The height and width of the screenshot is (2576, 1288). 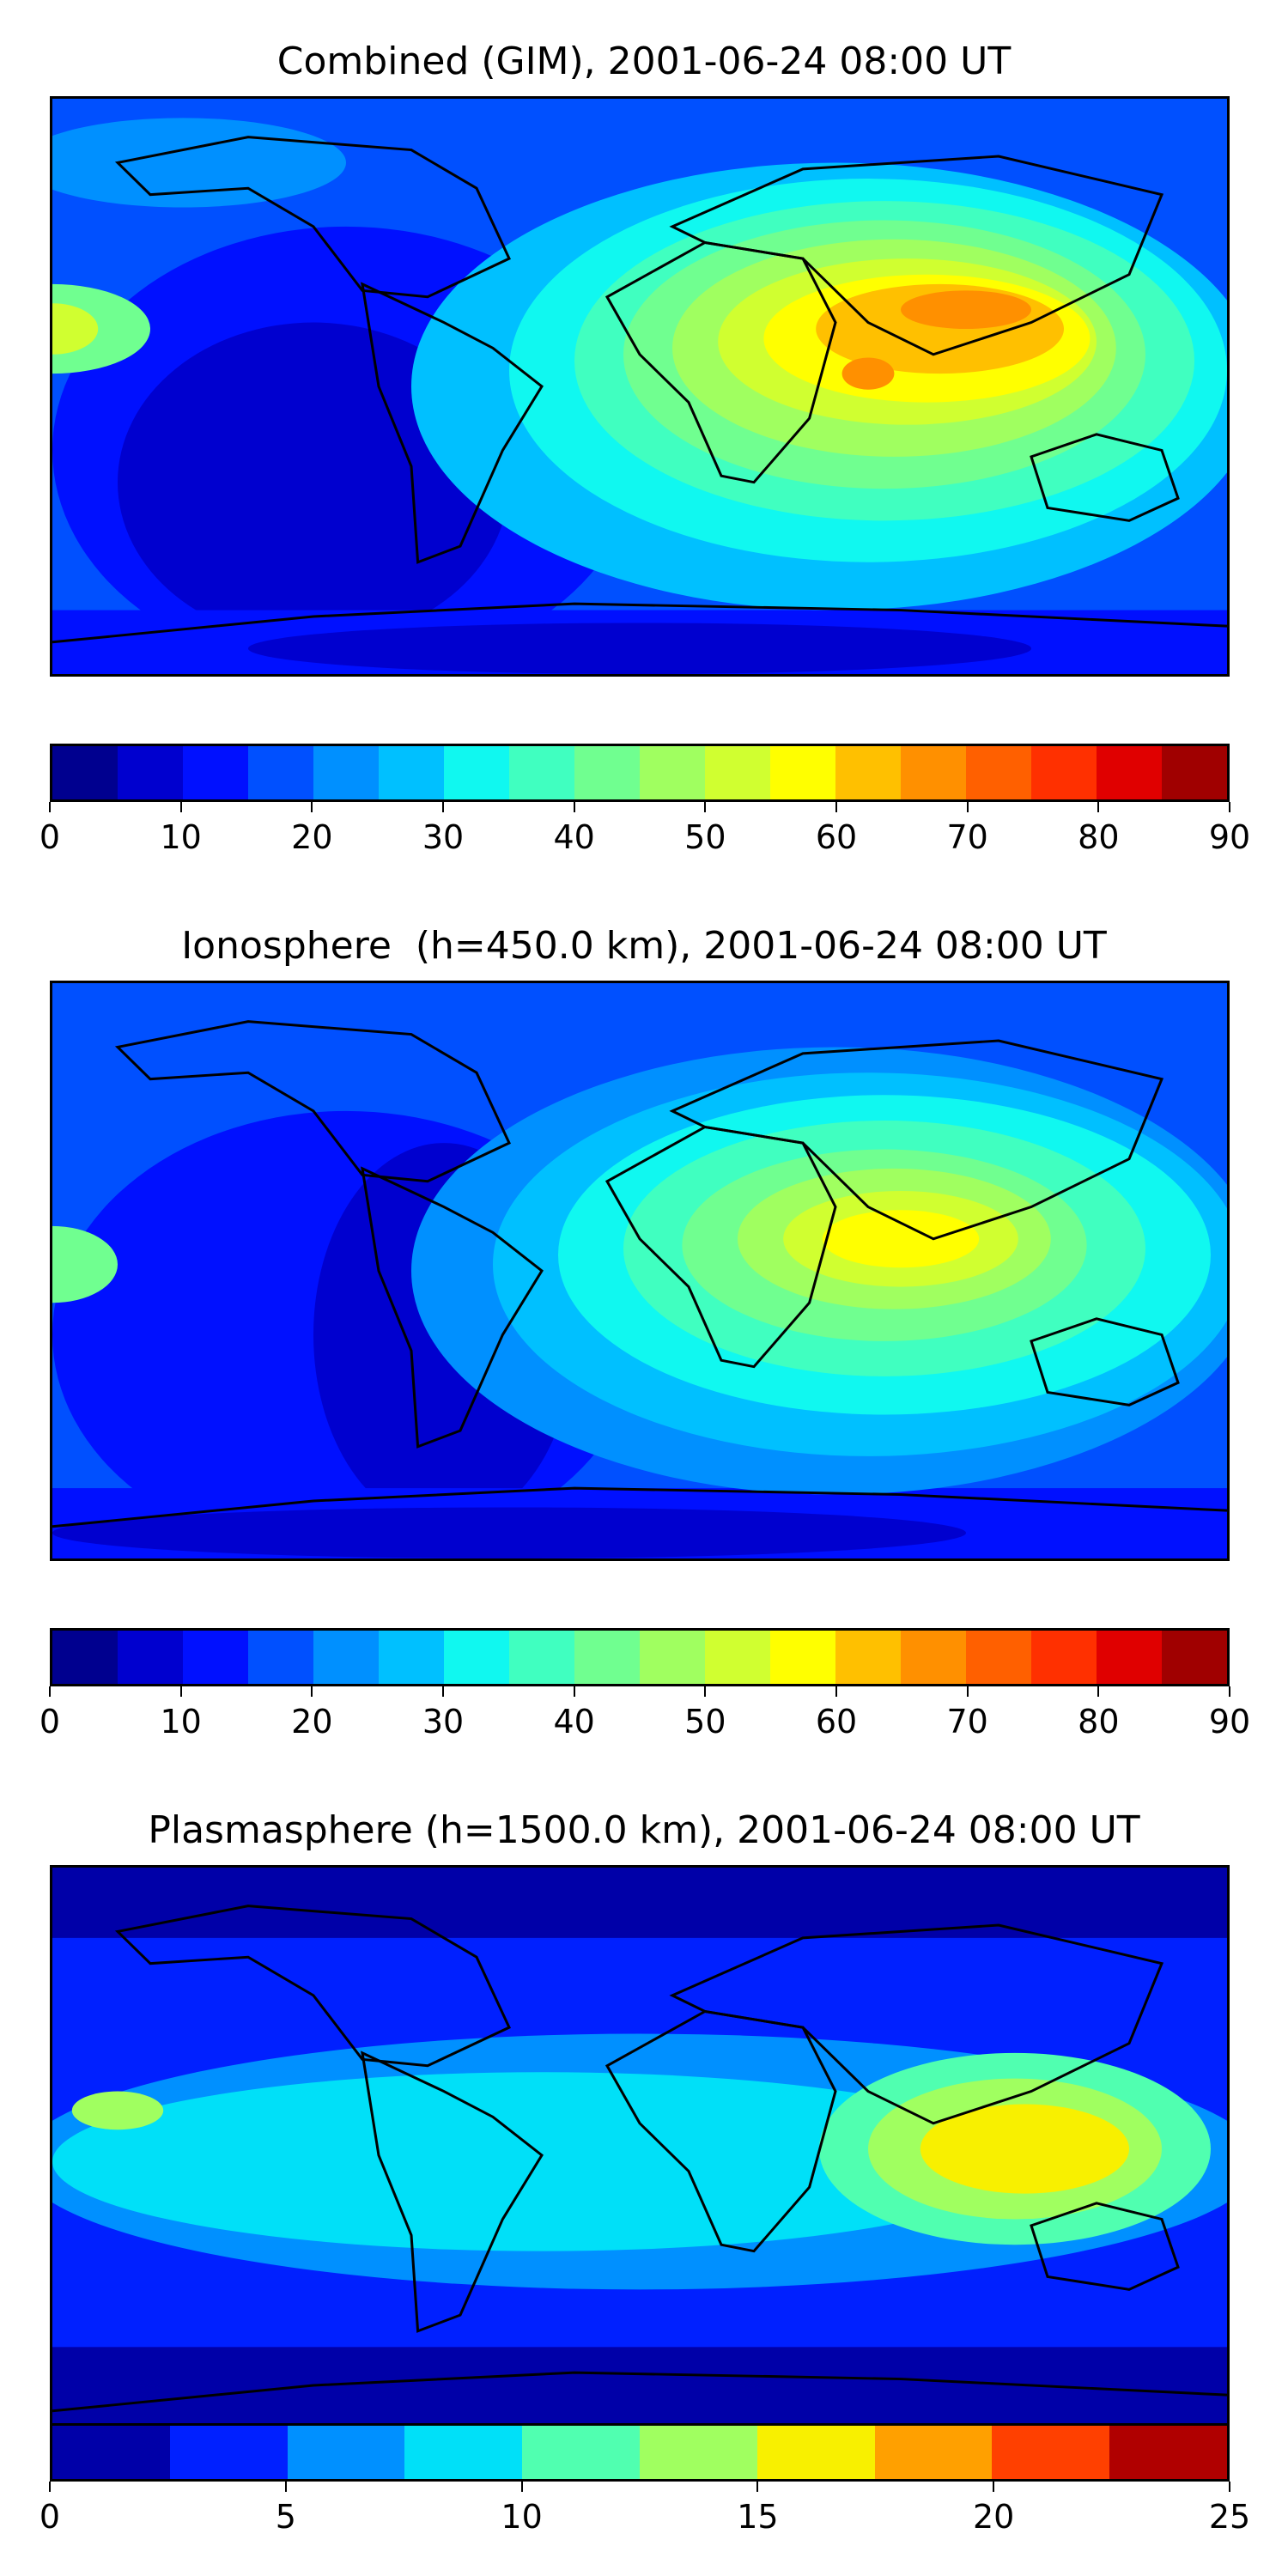 What do you see at coordinates (644, 2509) in the screenshot?
I see `colorbar-ticks: 0 5 10 15 20 25` at bounding box center [644, 2509].